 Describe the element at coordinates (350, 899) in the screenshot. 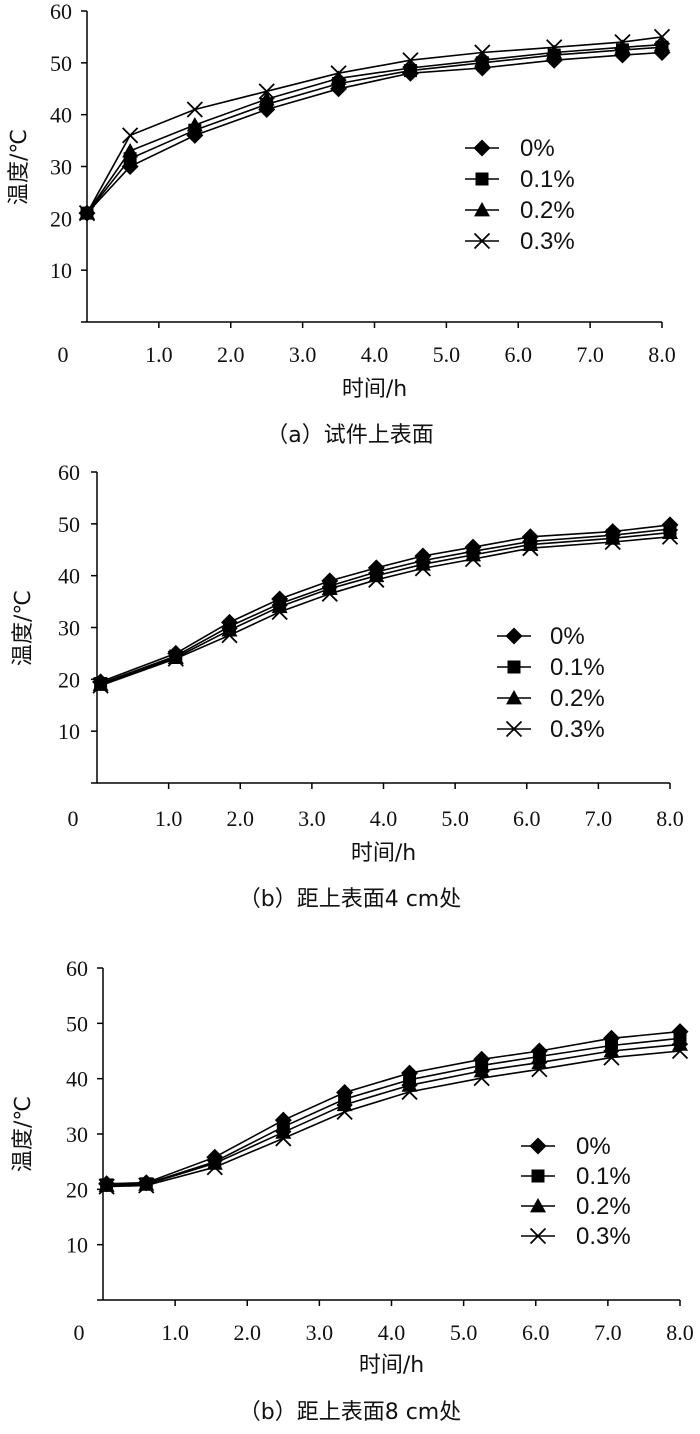

I see `panel-caption: （b）距上表面4 cm处` at that location.